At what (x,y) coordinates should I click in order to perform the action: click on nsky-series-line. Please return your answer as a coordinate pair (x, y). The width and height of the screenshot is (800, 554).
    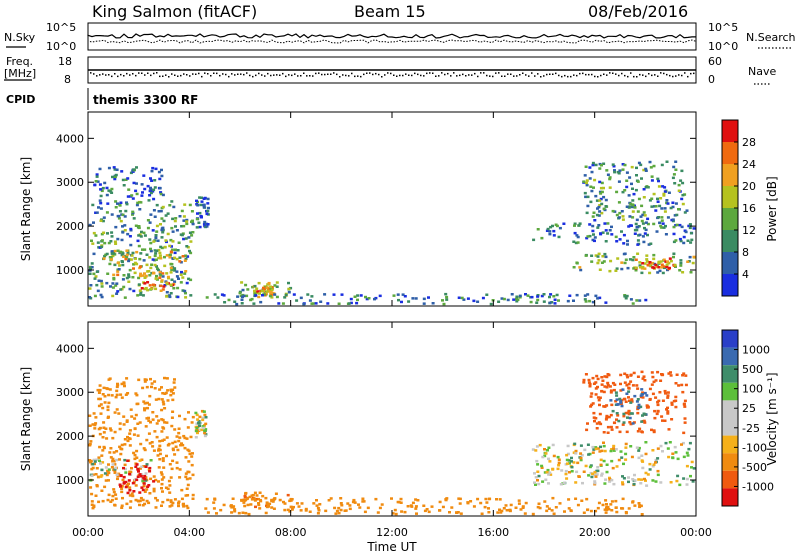
    Looking at the image, I should click on (391, 36).